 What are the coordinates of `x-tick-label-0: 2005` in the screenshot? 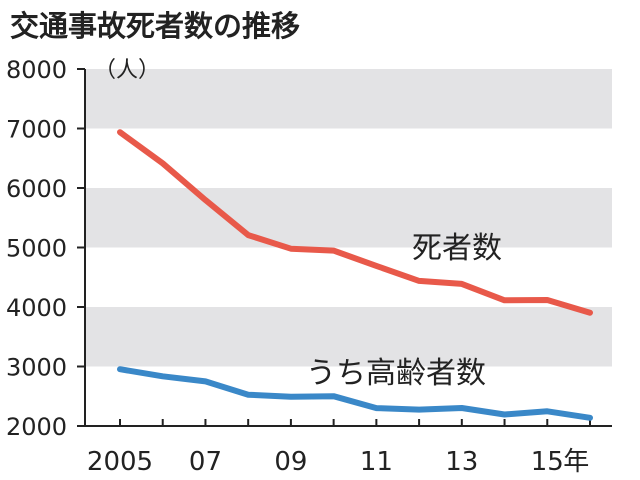 It's located at (120, 462).